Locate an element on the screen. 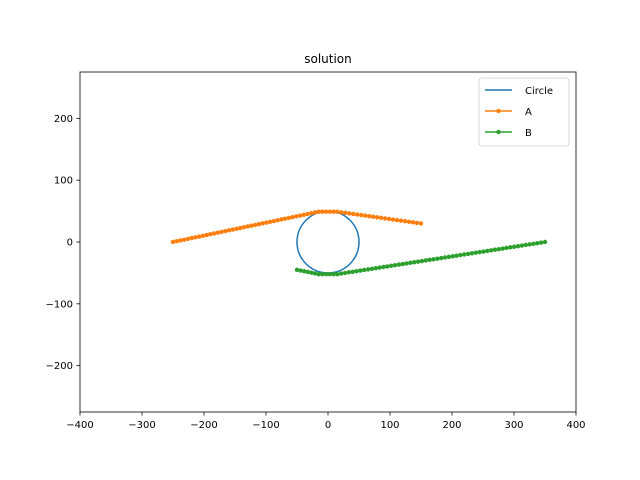 The image size is (640, 480). y-tick-label: −200 is located at coordinates (59, 366).